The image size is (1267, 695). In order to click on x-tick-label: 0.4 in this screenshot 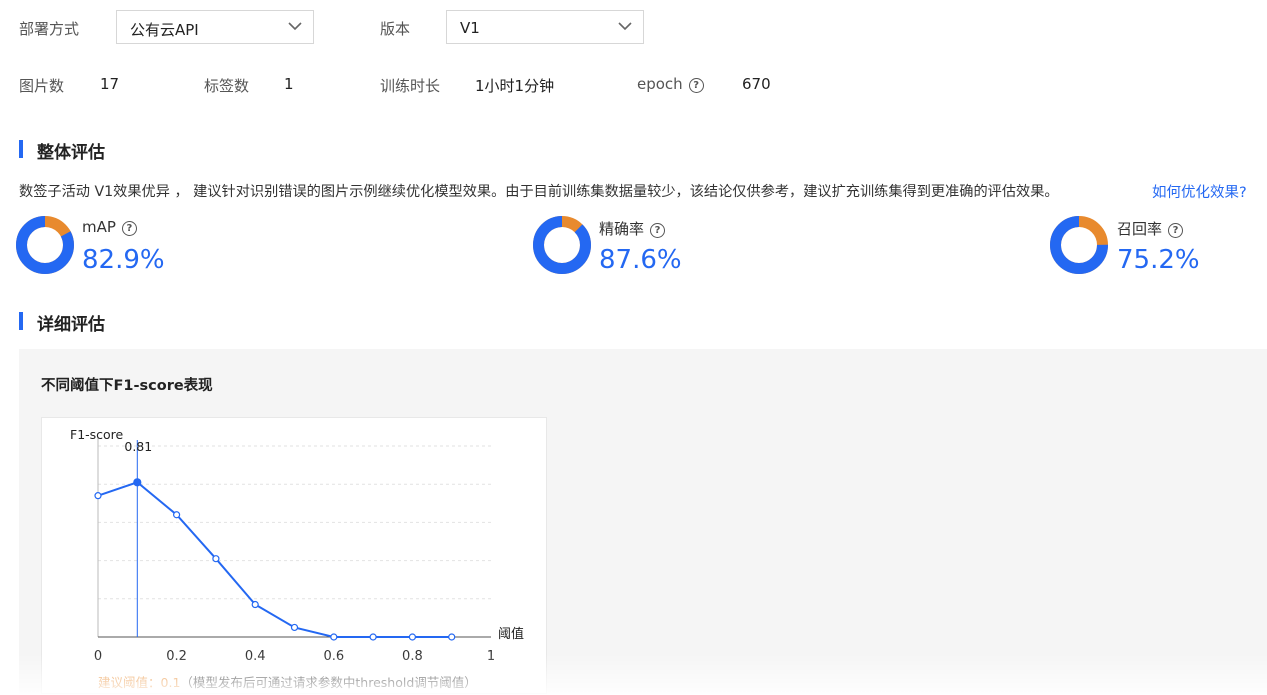, I will do `click(255, 656)`.